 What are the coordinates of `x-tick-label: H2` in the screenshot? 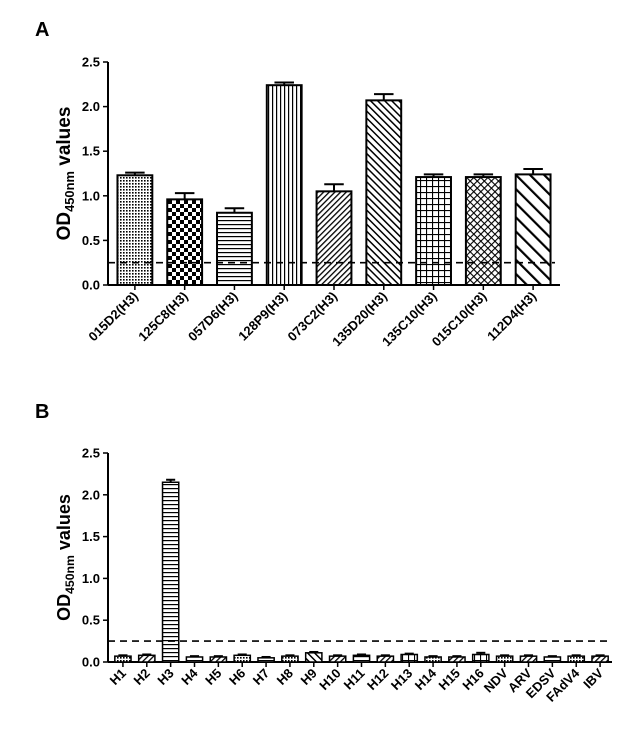 It's located at (142, 677).